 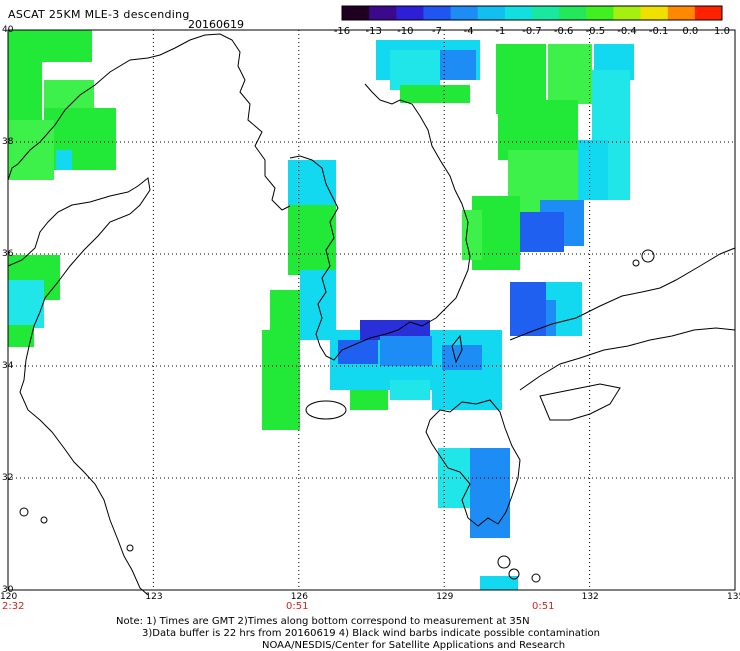 What do you see at coordinates (8, 142) in the screenshot?
I see `latitude-label: 38` at bounding box center [8, 142].